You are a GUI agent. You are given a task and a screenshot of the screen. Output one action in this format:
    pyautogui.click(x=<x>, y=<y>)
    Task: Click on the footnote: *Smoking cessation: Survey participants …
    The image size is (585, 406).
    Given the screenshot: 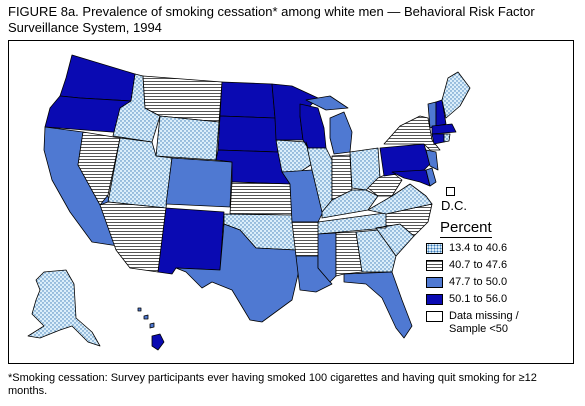 What is the action you would take?
    pyautogui.click(x=272, y=384)
    